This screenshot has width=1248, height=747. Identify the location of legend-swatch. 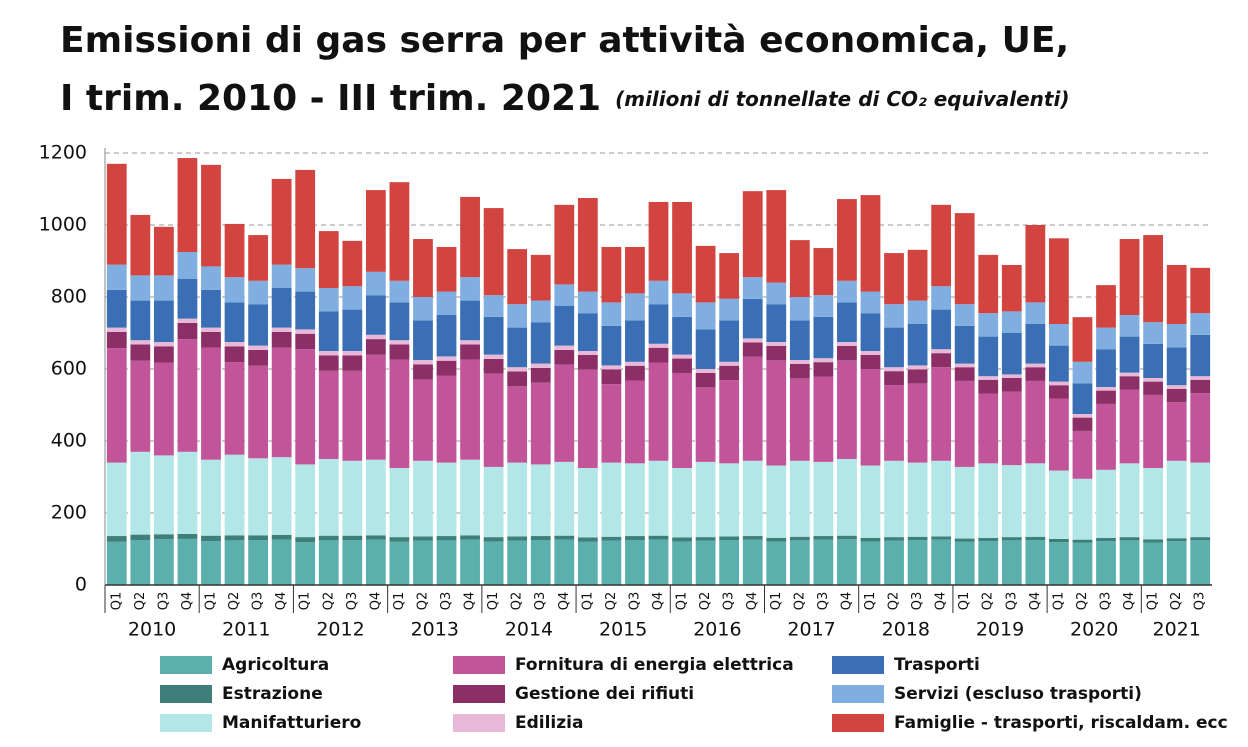
(186, 723).